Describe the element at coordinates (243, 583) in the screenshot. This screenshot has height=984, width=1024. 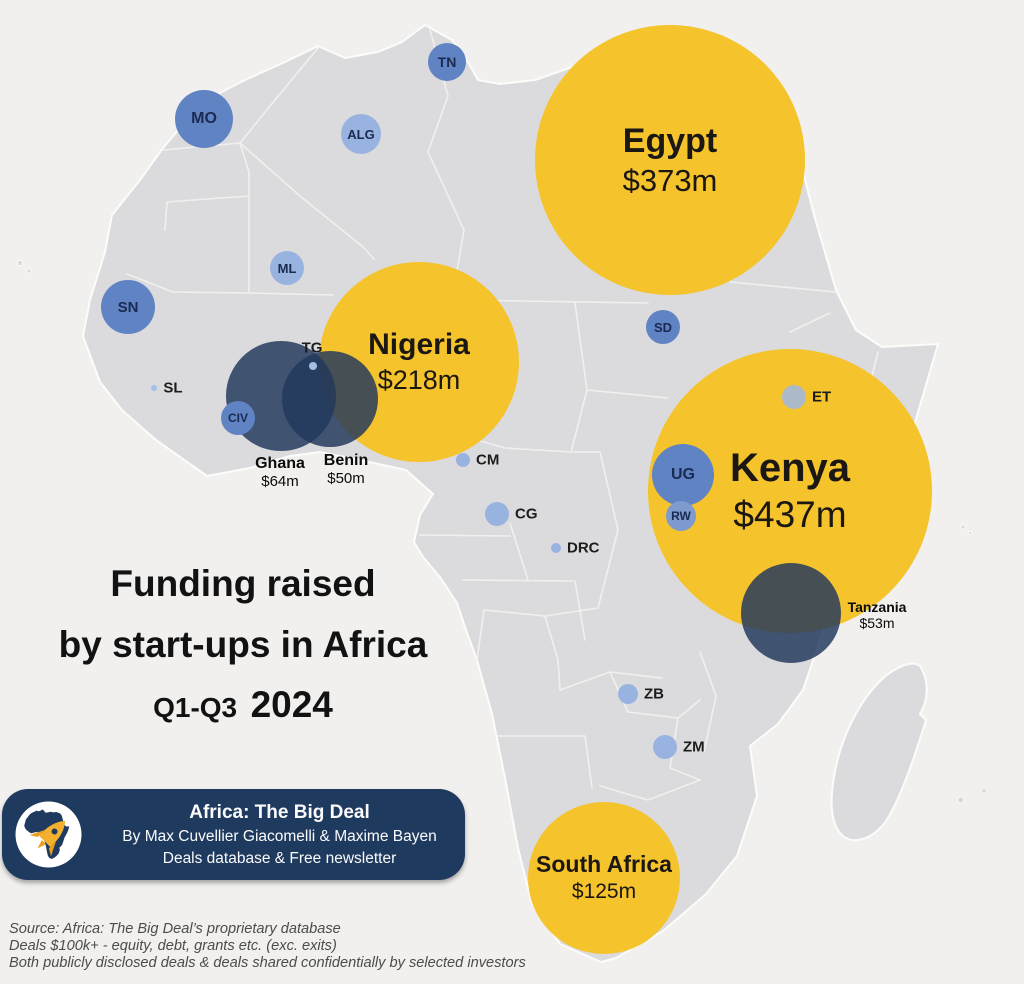
I see `title-line-1: Funding raised` at that location.